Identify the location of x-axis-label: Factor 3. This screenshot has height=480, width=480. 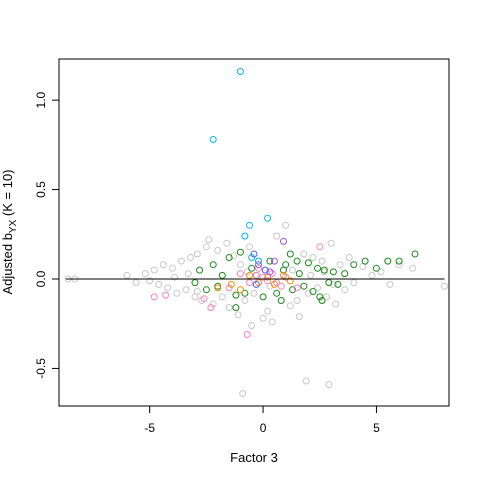
(254, 457).